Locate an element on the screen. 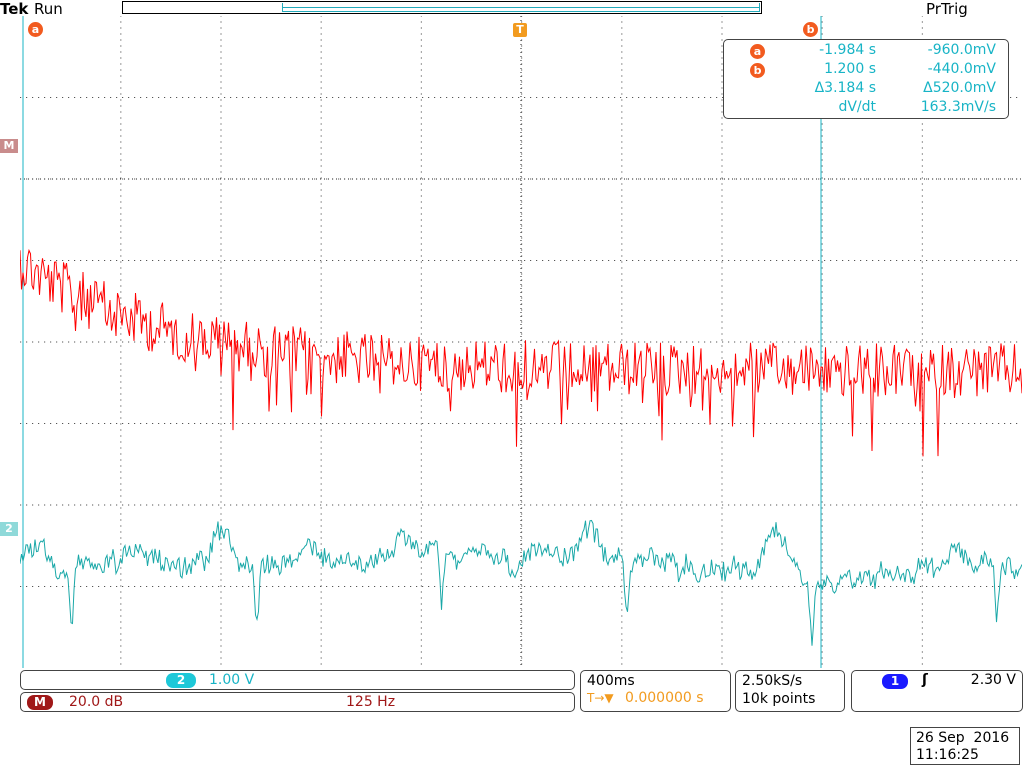  datetime-box: 26 Sep 2016 11:16:25 is located at coordinates (965, 746).